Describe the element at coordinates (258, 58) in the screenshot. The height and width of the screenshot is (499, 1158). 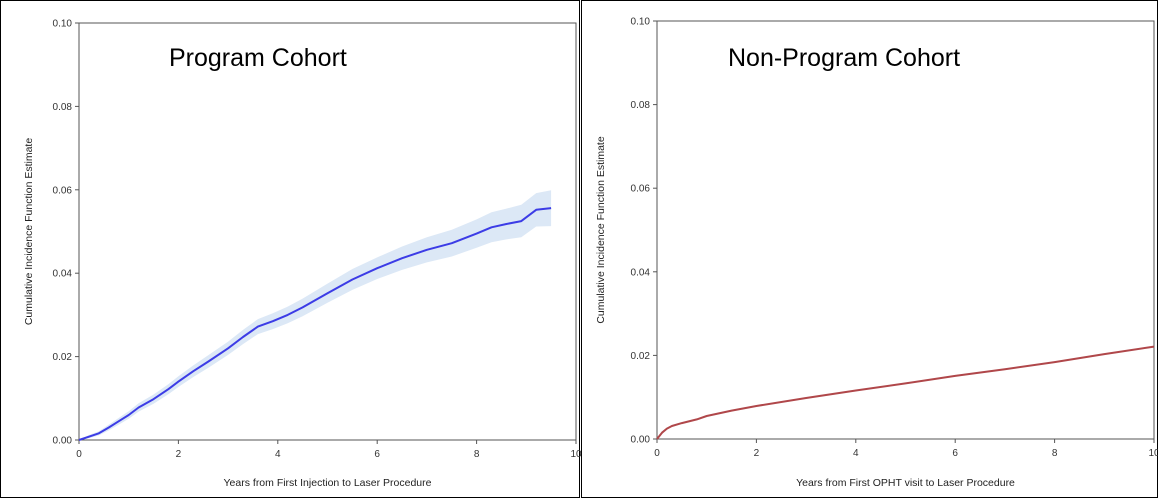
I see `chart-title: Program Cohort` at that location.